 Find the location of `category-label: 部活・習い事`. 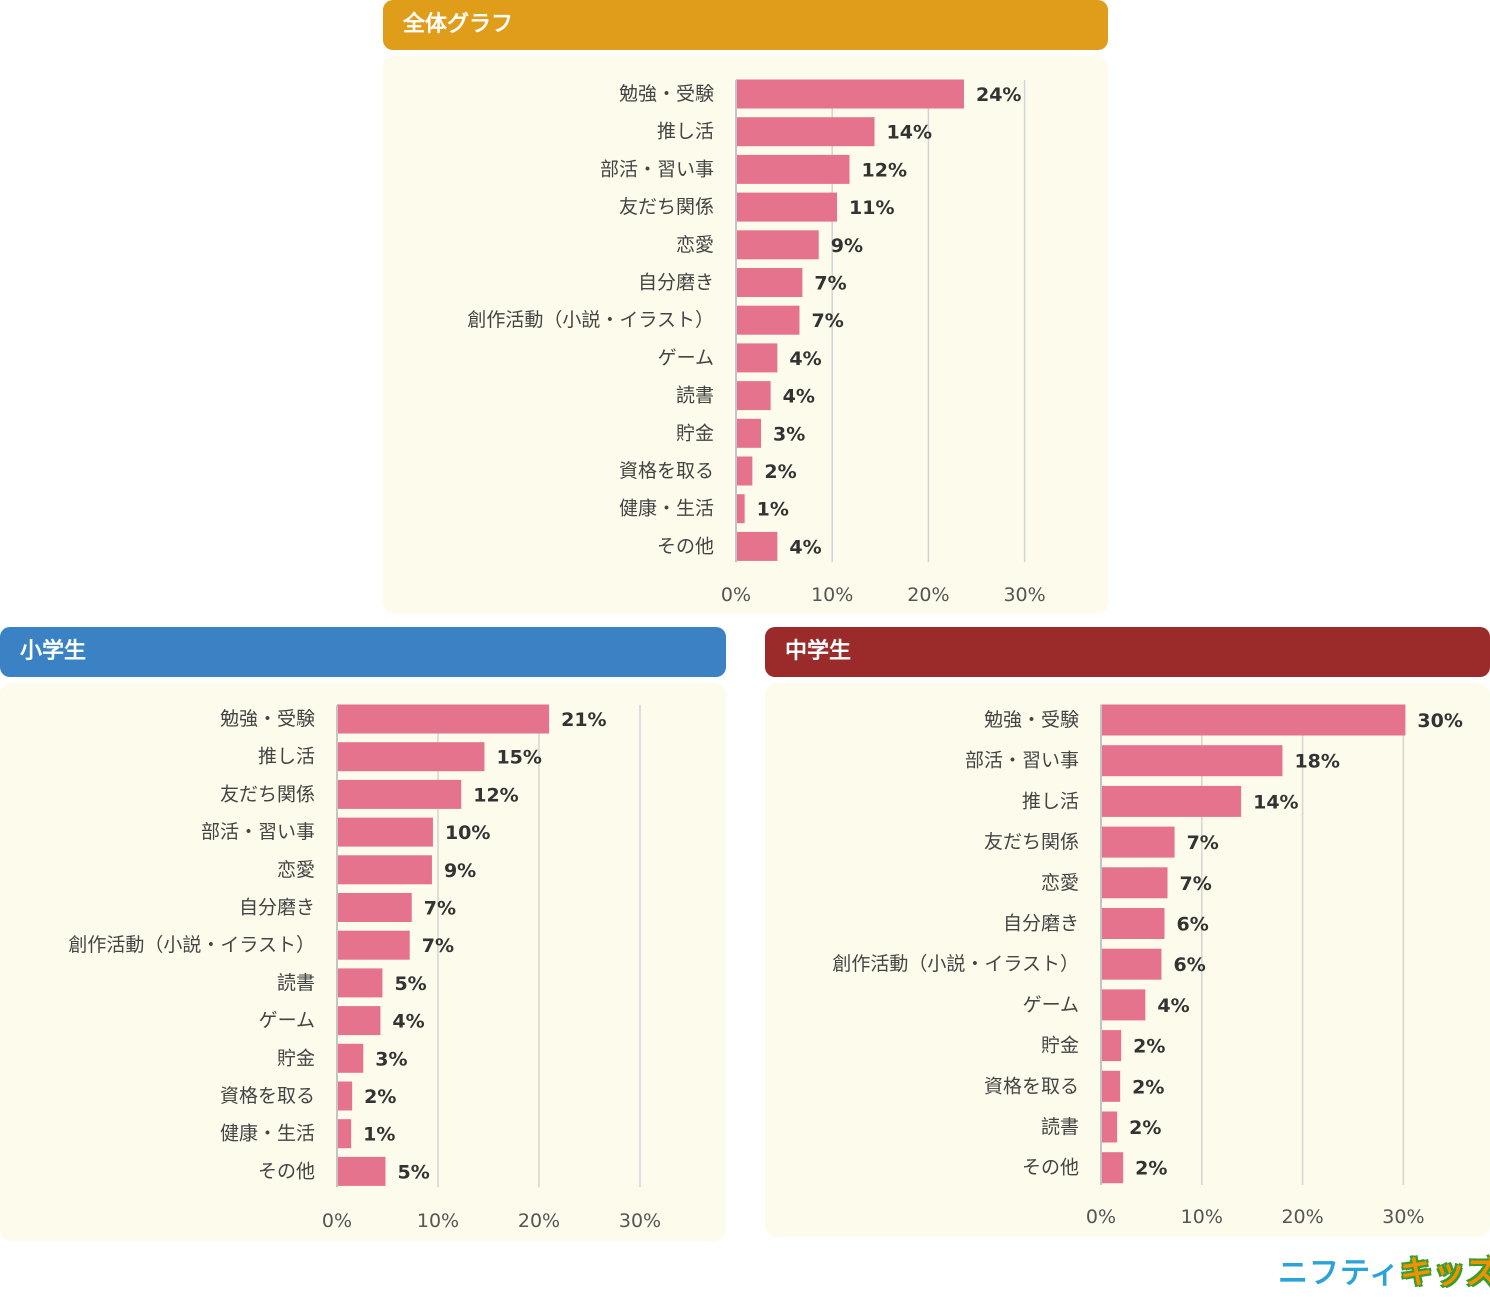

category-label: 部活・習い事 is located at coordinates (1022, 761).